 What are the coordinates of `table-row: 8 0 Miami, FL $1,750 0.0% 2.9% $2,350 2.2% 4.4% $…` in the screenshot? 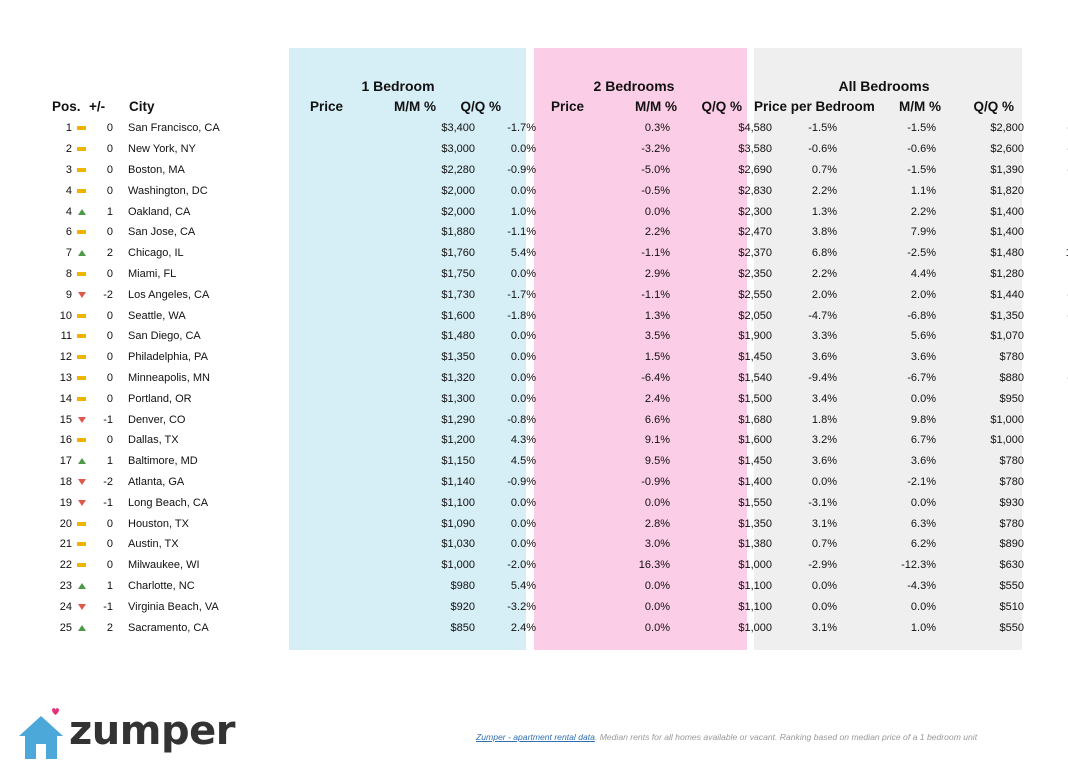 It's located at (534, 274).